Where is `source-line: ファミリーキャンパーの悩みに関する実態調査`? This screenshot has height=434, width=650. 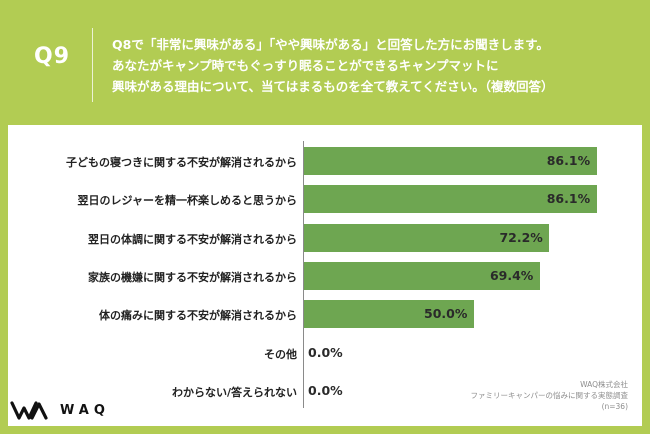
source-line: ファミリーキャンパーの悩みに関する実態調査 is located at coordinates (549, 395).